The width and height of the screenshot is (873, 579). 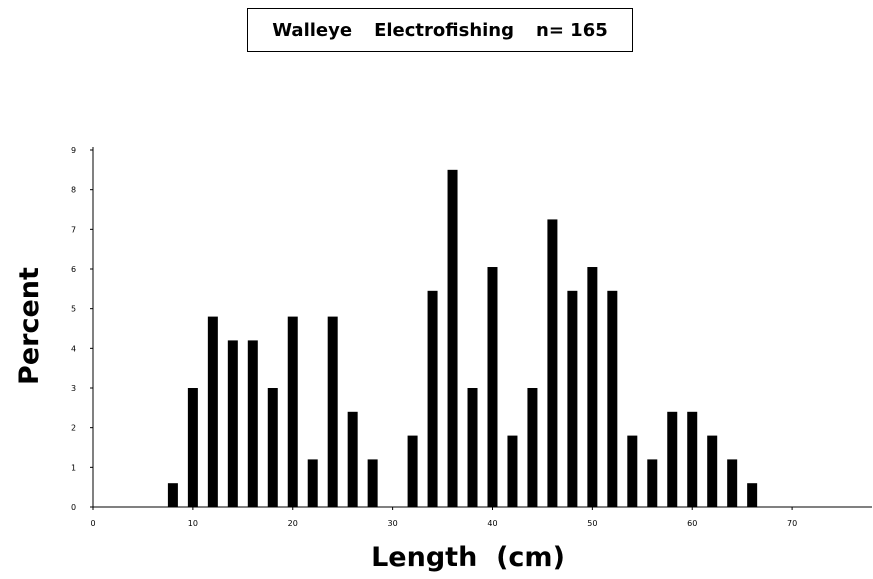 What do you see at coordinates (73, 269) in the screenshot?
I see `y-tick-label: 6` at bounding box center [73, 269].